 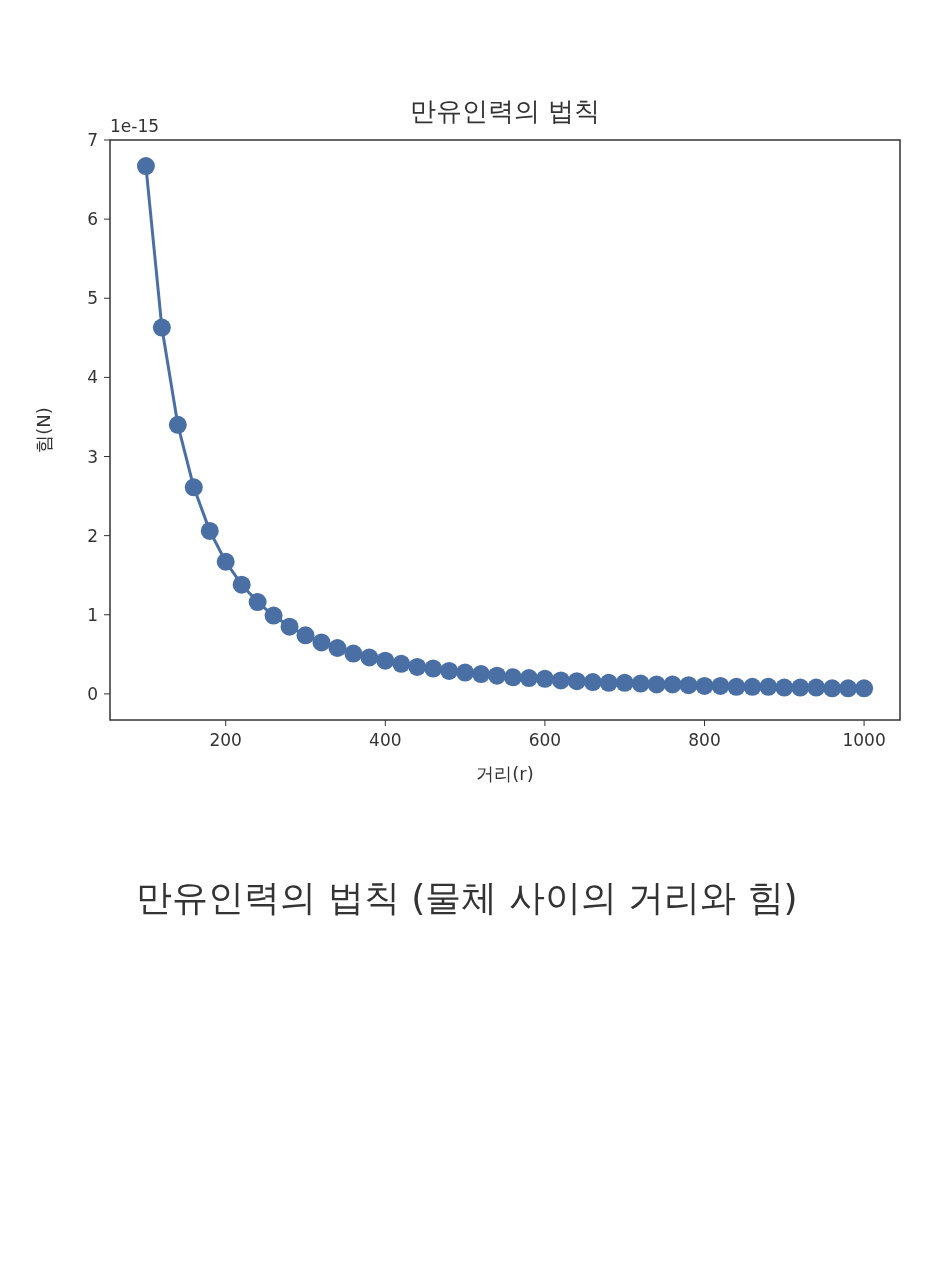 I want to click on y-tick-label: 2, so click(x=92, y=535).